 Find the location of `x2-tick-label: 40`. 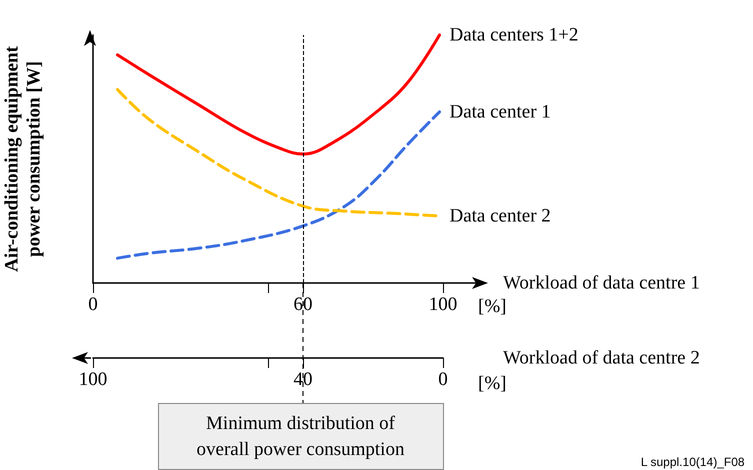

x2-tick-label: 40 is located at coordinates (303, 379).